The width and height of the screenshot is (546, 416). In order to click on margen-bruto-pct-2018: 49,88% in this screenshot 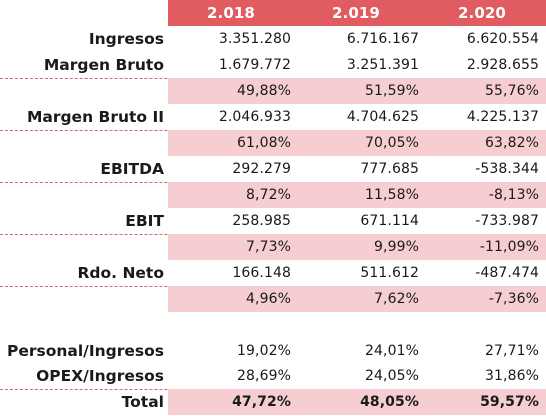, I will do `click(264, 91)`.